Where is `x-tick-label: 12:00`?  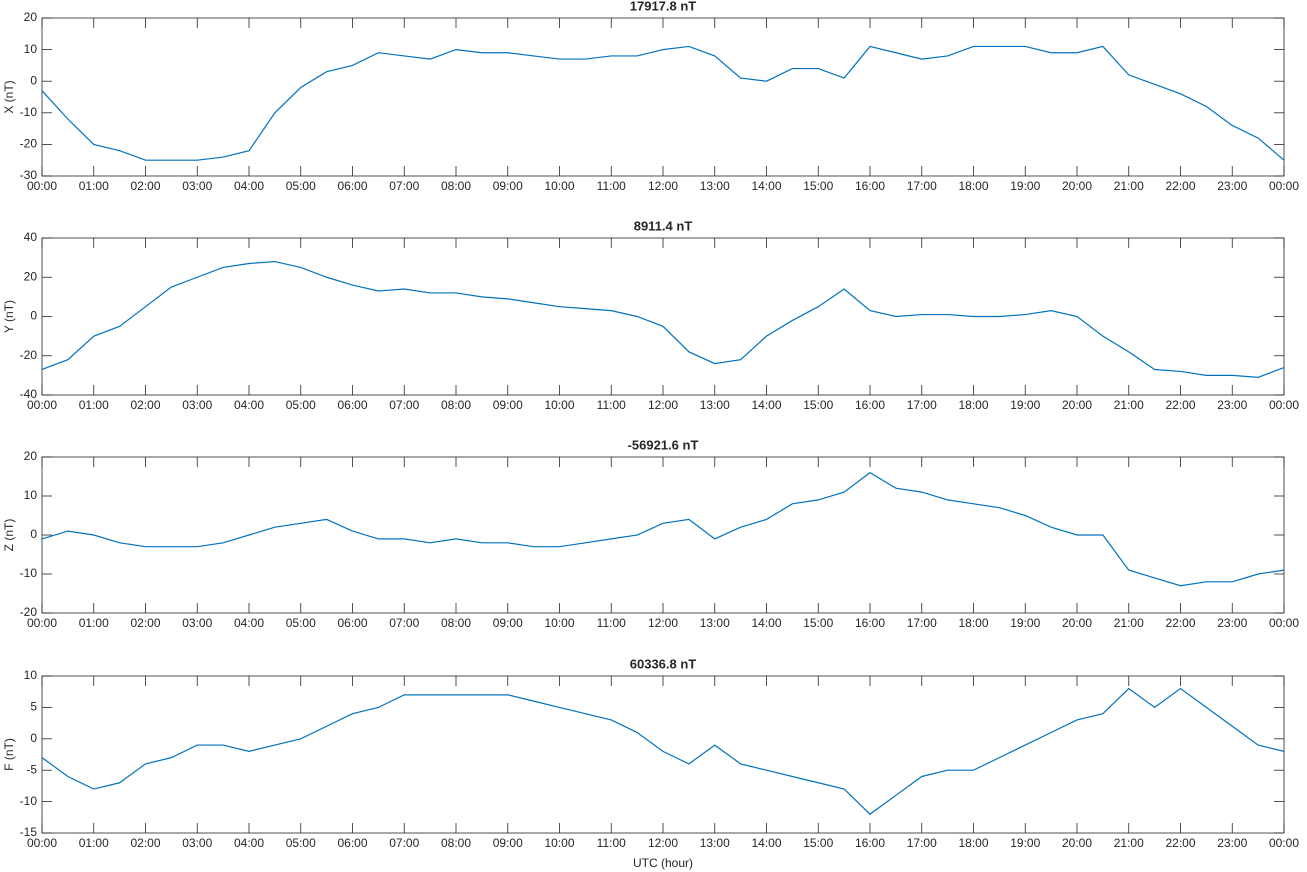 x-tick-label: 12:00 is located at coordinates (663, 186).